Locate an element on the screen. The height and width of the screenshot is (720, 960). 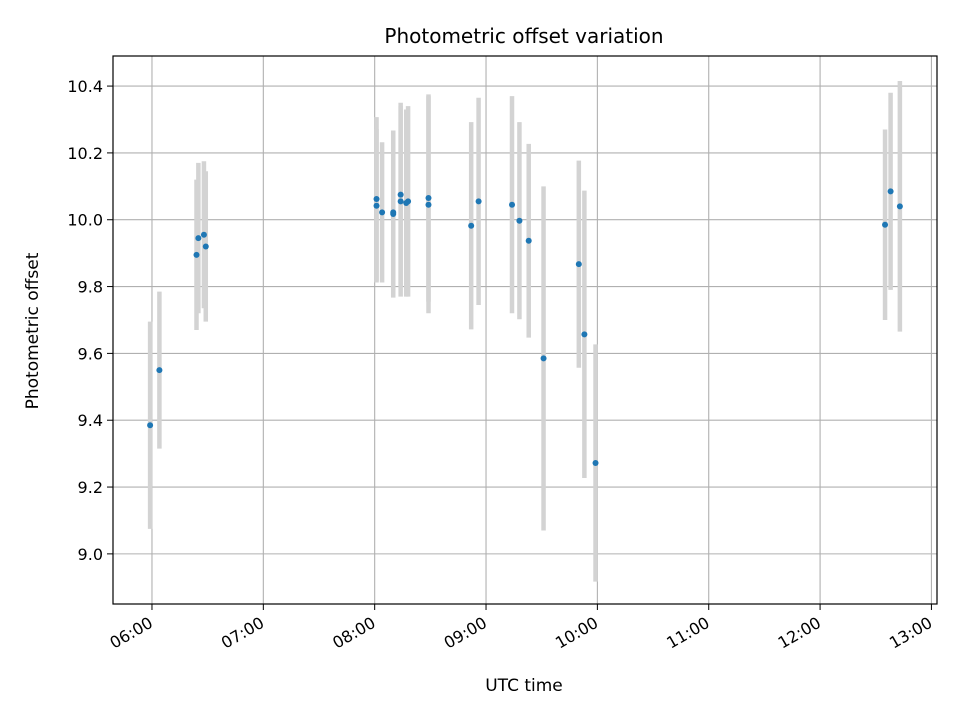
x-tick-label: 13:00 is located at coordinates (910, 633).